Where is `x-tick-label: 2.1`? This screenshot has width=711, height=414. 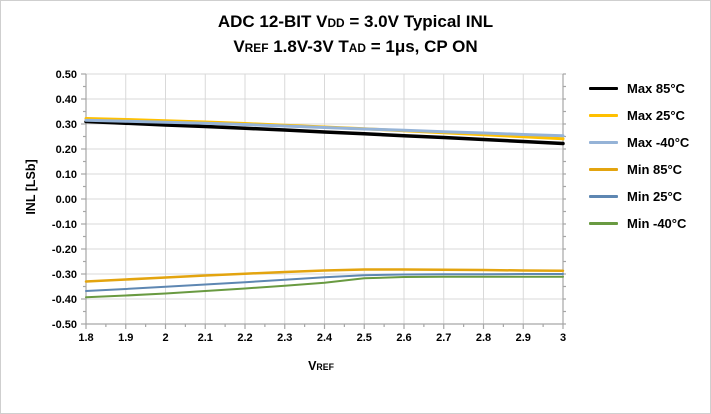 x-tick-label: 2.1 is located at coordinates (205, 338).